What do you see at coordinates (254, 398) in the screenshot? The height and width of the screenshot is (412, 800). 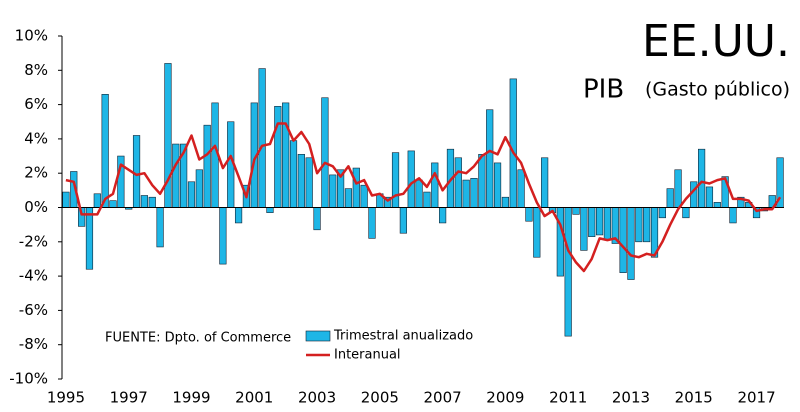 I see `x-tick-label: 2001` at bounding box center [254, 398].